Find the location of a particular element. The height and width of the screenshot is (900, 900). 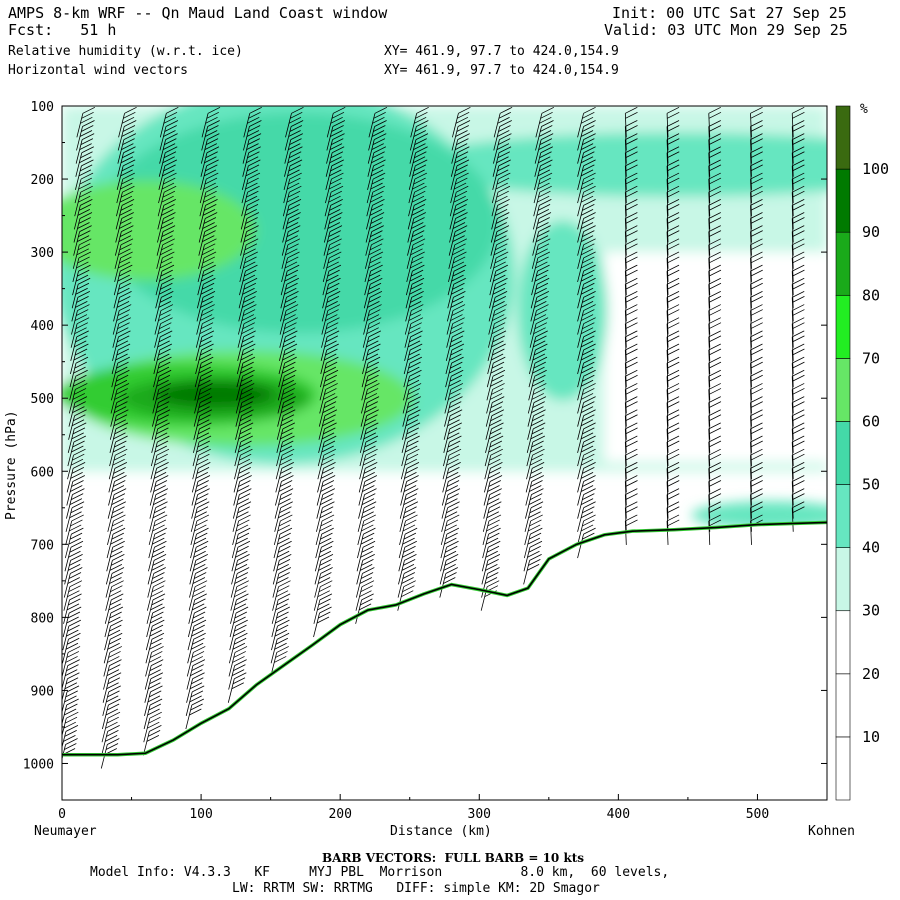

wind-barb-column is located at coordinates (371, 365).